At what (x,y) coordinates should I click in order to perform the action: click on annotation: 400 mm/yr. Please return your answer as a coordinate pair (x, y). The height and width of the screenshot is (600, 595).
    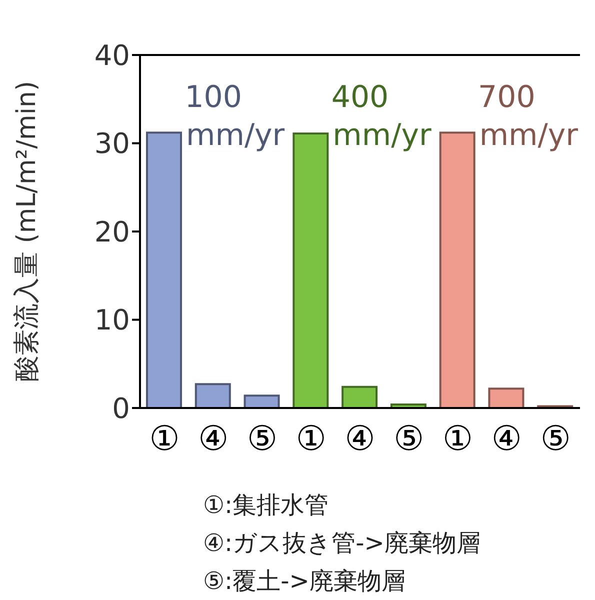
    Looking at the image, I should click on (381, 116).